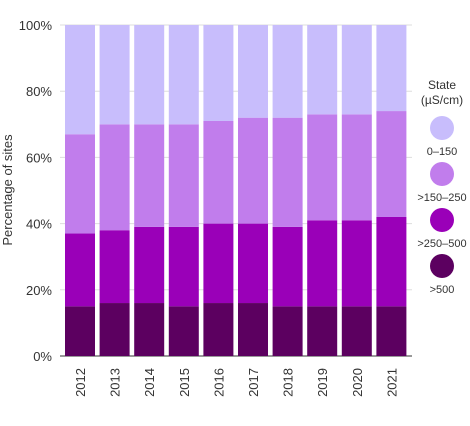 This screenshot has height=426, width=470. Describe the element at coordinates (36, 191) in the screenshot. I see `y-axis-ticks: 0% 20% 40% 60% 80% 100%` at that location.